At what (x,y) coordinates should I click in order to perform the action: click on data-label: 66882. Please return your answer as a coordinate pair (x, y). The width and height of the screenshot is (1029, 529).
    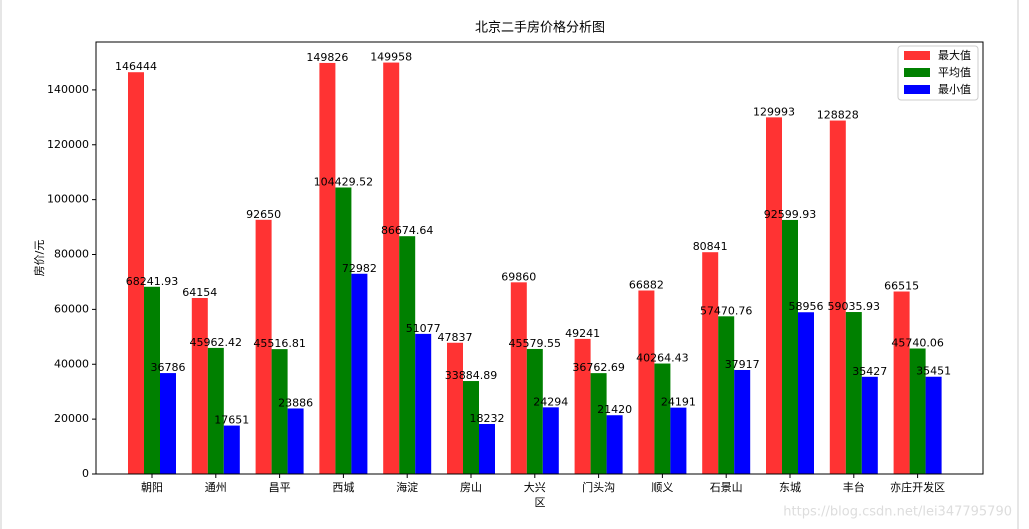
    Looking at the image, I should click on (646, 285).